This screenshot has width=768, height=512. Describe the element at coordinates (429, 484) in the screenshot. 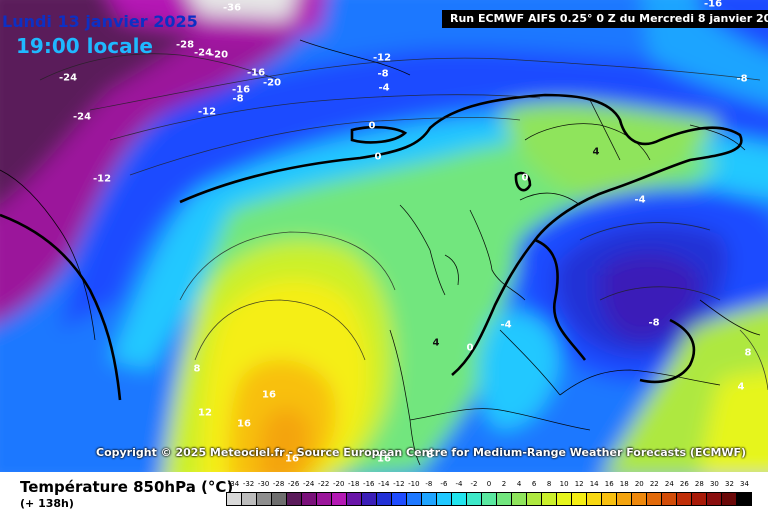

I see `color-scale-tick: -8` at that location.